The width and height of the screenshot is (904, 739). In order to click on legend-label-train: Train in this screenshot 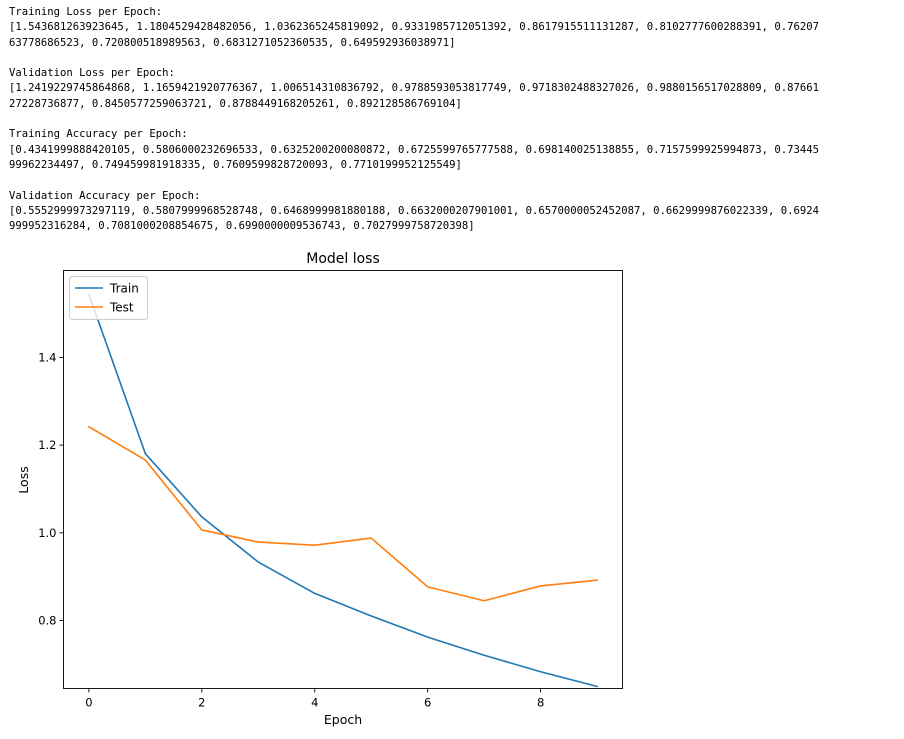, I will do `click(124, 289)`.